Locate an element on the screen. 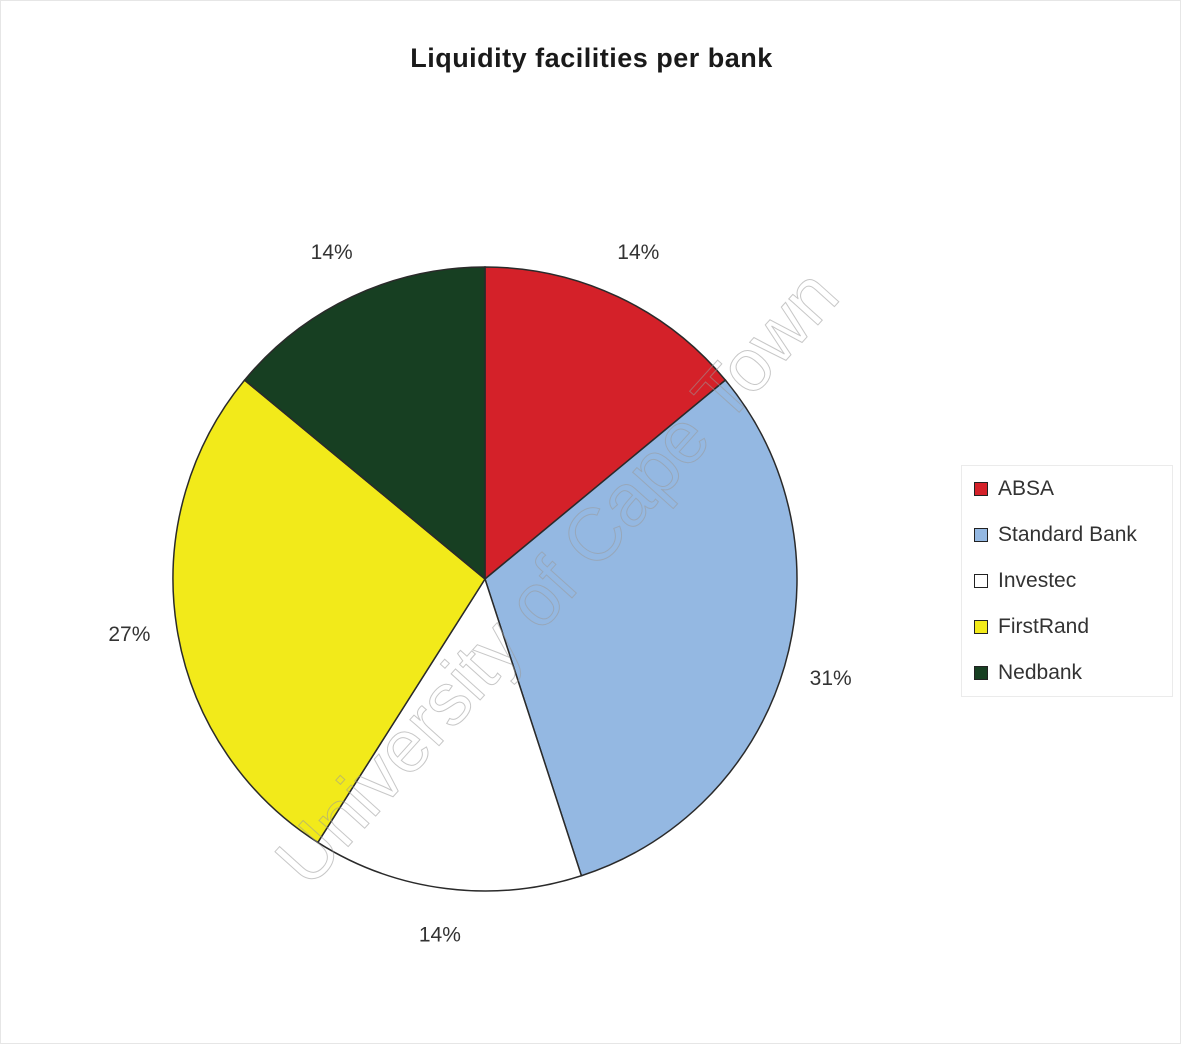 This screenshot has width=1181, height=1045. legend-label: FirstRand is located at coordinates (1044, 626).